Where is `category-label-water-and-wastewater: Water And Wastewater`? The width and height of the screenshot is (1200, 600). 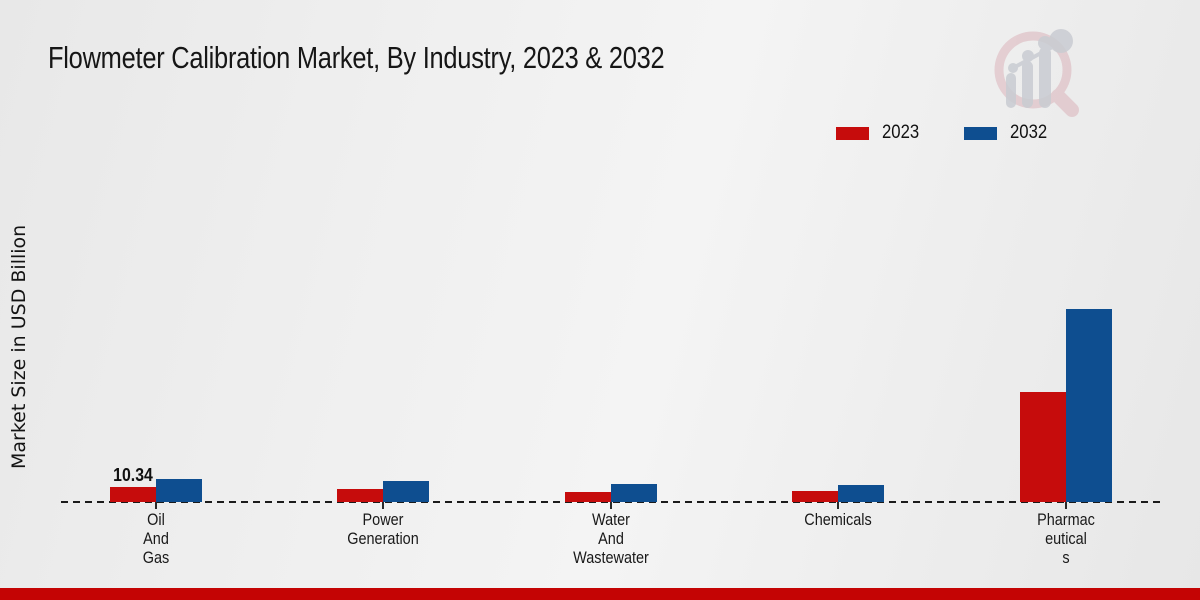
category-label-water-and-wastewater: Water And Wastewater is located at coordinates (610, 538).